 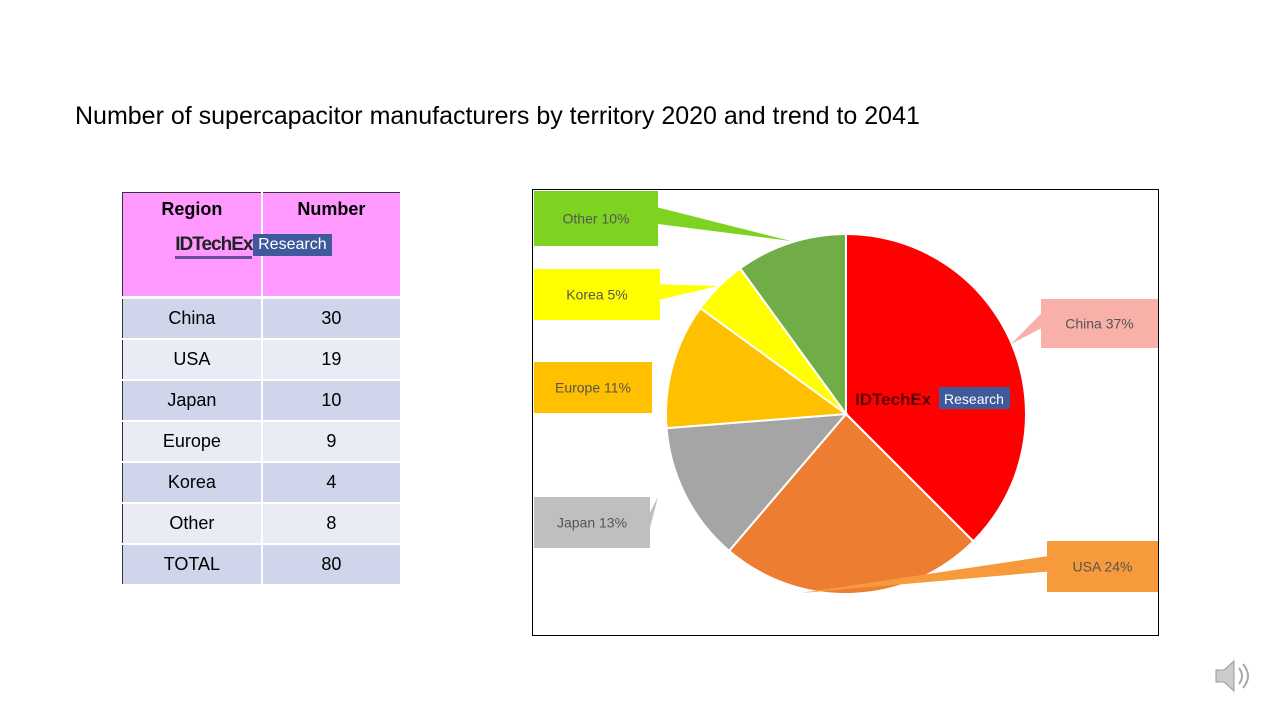 What do you see at coordinates (792, 325) in the screenshot?
I see `pie-slice-other` at bounding box center [792, 325].